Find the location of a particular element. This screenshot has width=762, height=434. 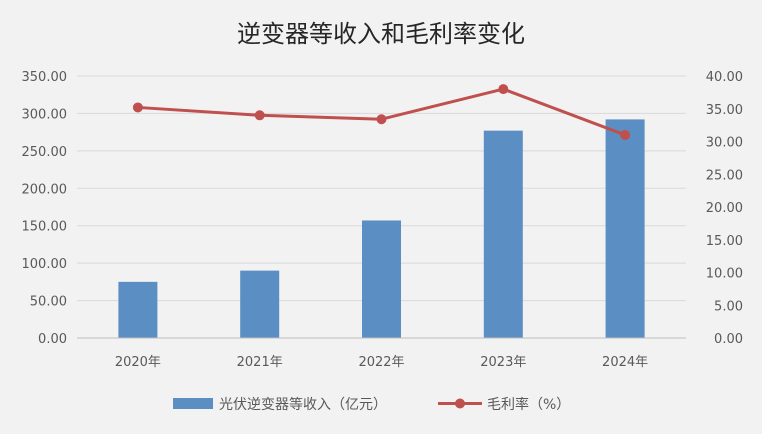

x-axis-tick-label: 2022年 is located at coordinates (381, 362).